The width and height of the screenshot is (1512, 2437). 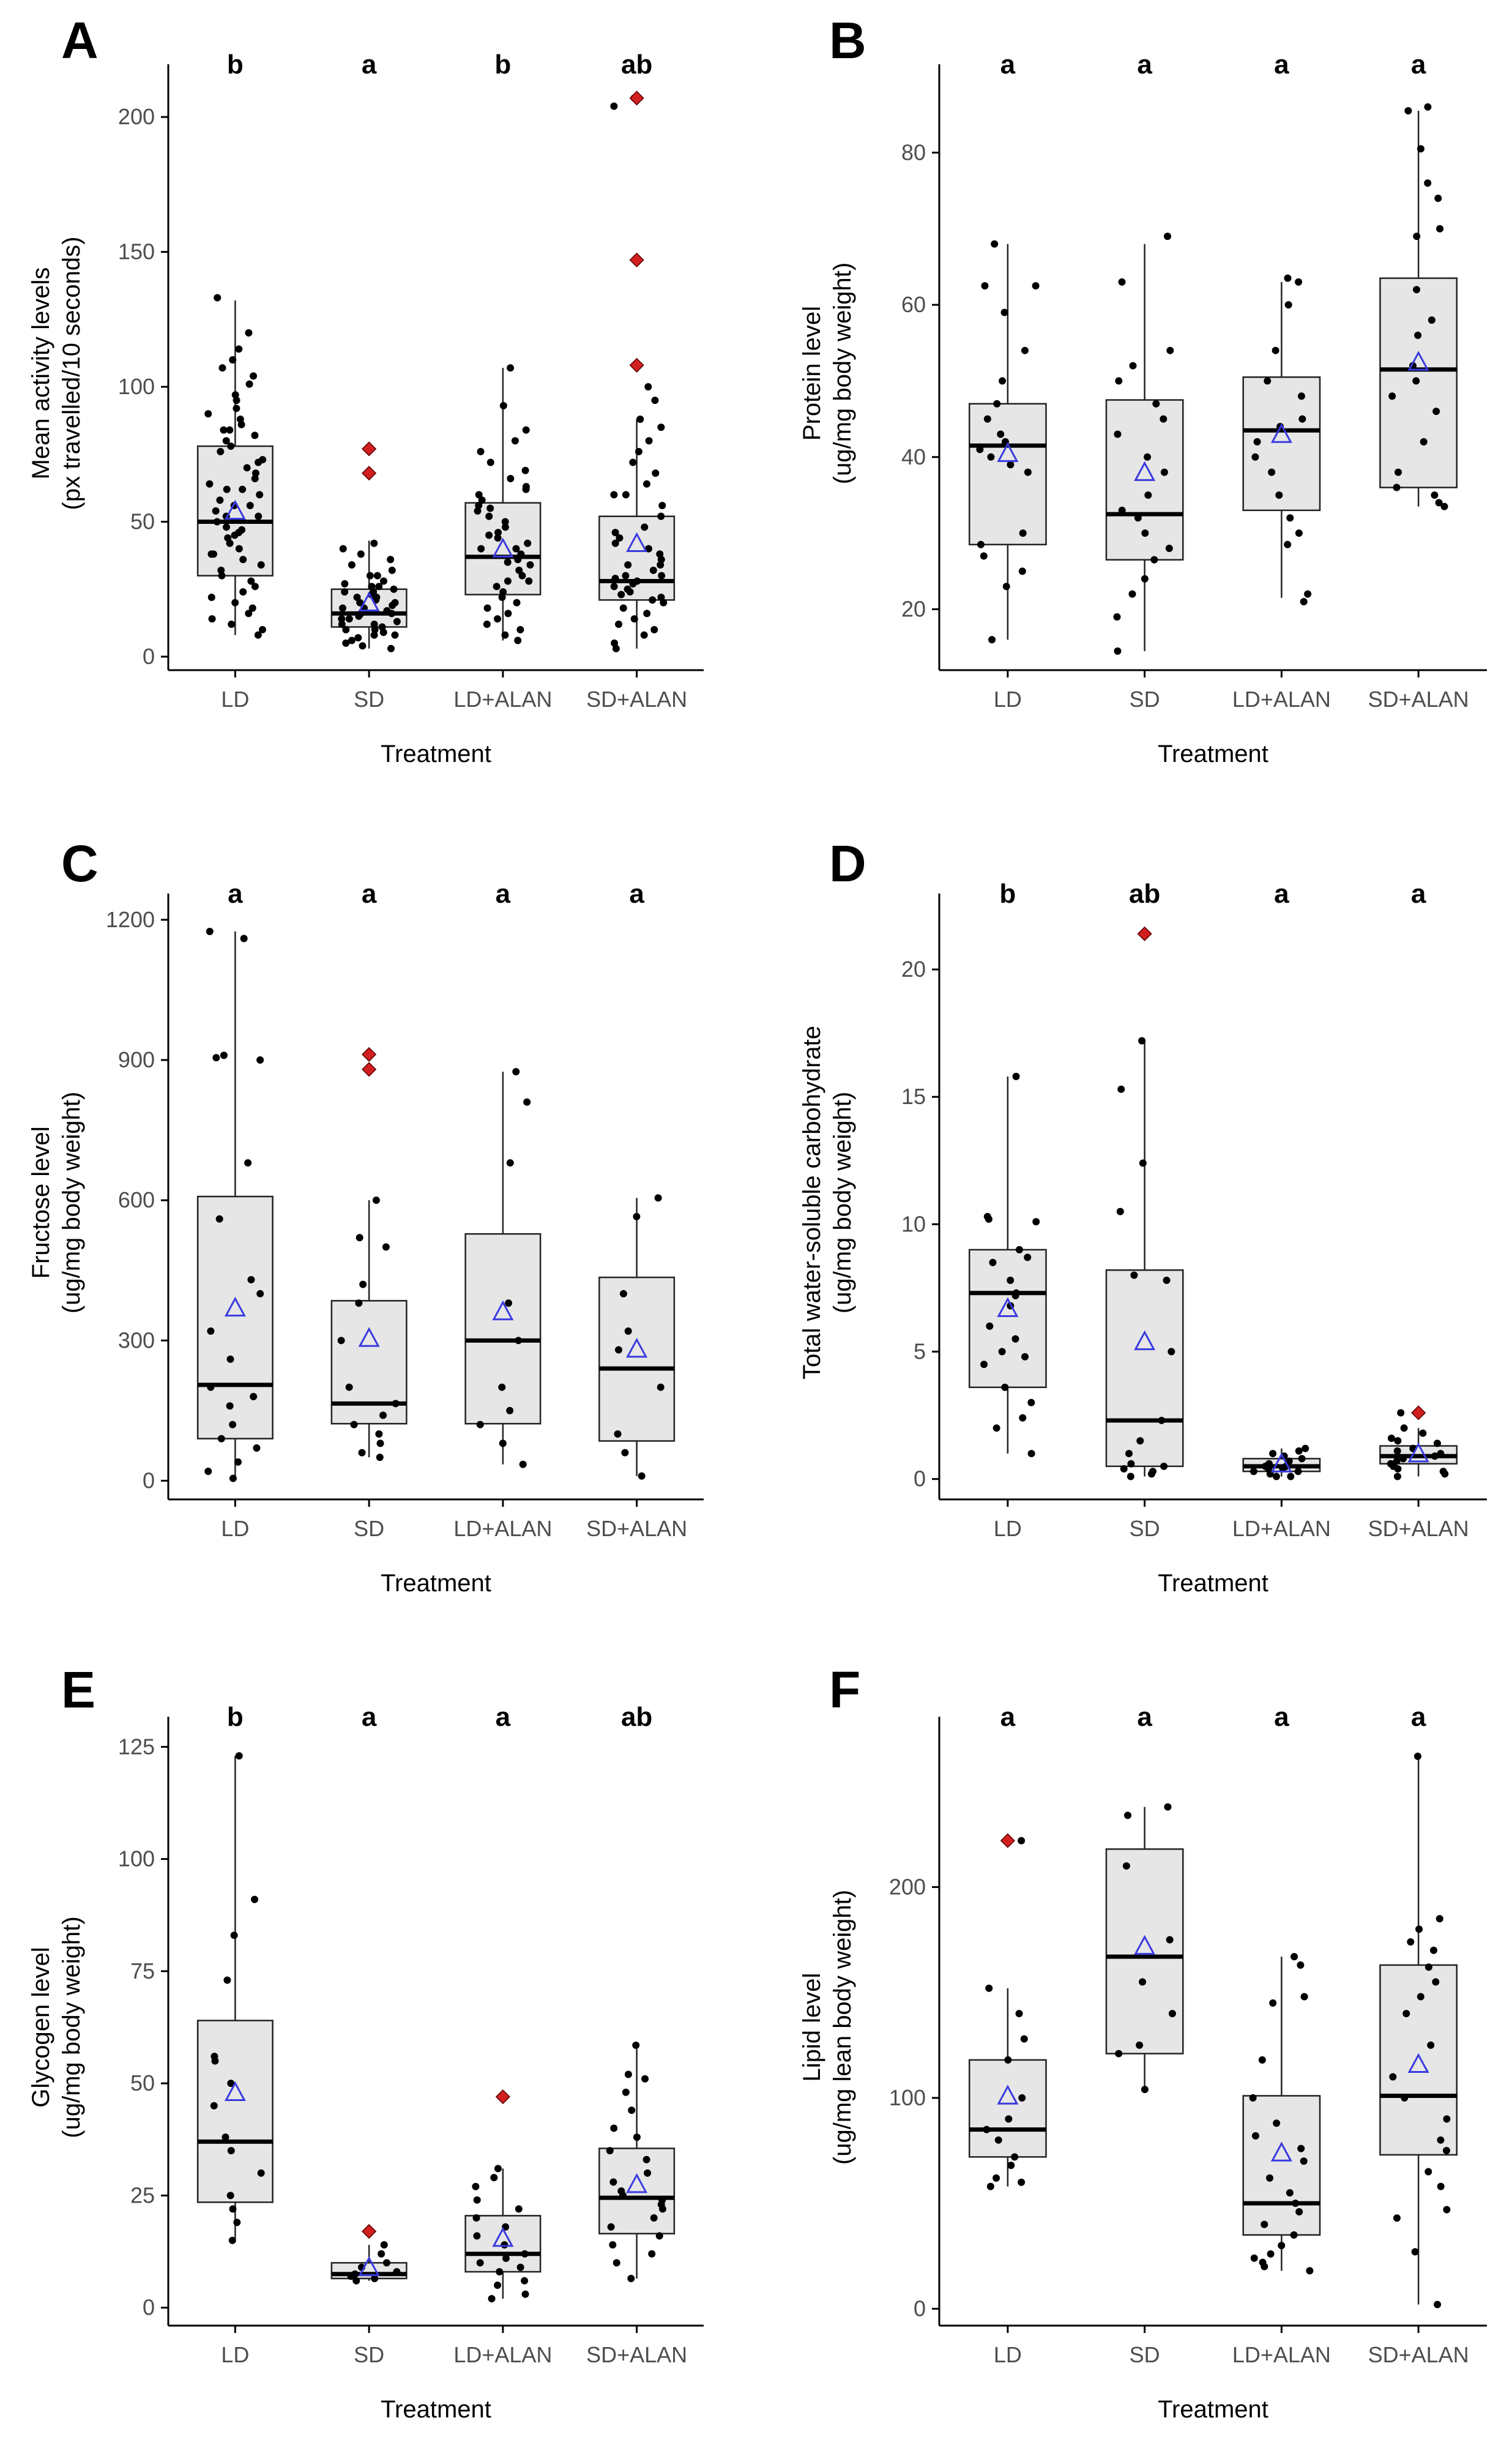 What do you see at coordinates (41, 1203) in the screenshot?
I see `y-axis-title: Fructose level` at bounding box center [41, 1203].